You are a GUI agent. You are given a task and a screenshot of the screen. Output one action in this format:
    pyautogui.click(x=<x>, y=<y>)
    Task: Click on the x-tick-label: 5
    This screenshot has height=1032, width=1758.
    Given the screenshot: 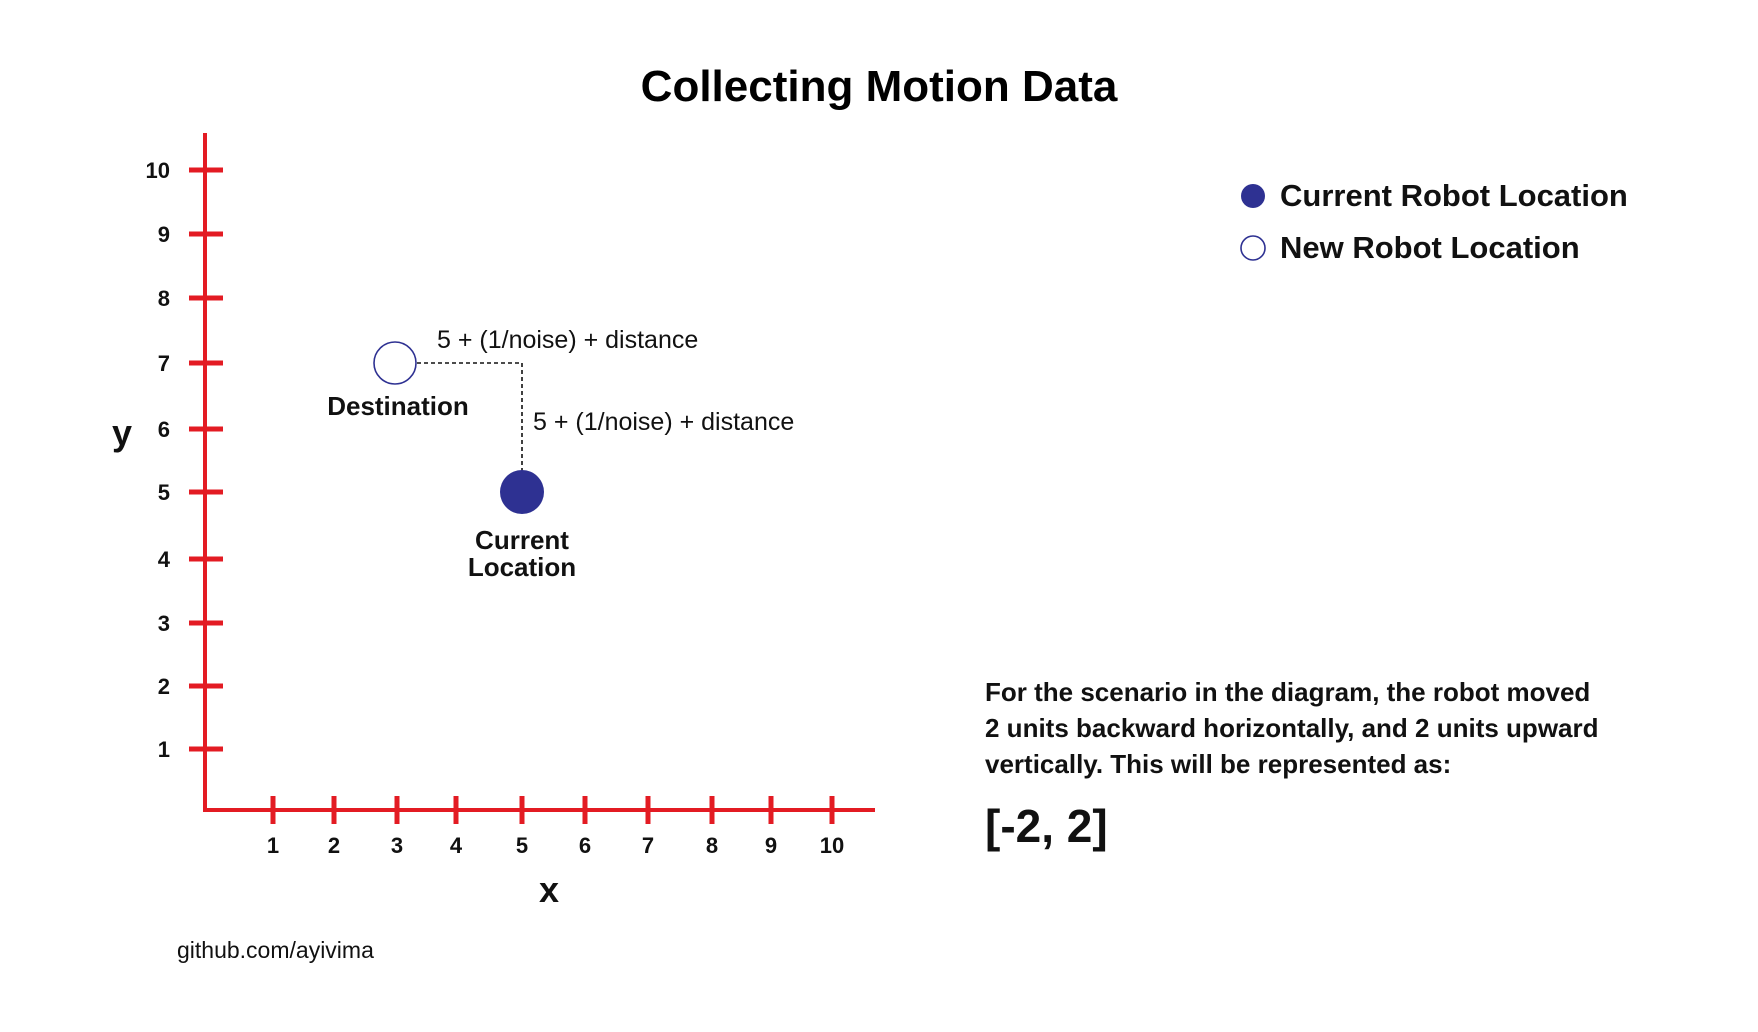 What is the action you would take?
    pyautogui.click(x=522, y=845)
    